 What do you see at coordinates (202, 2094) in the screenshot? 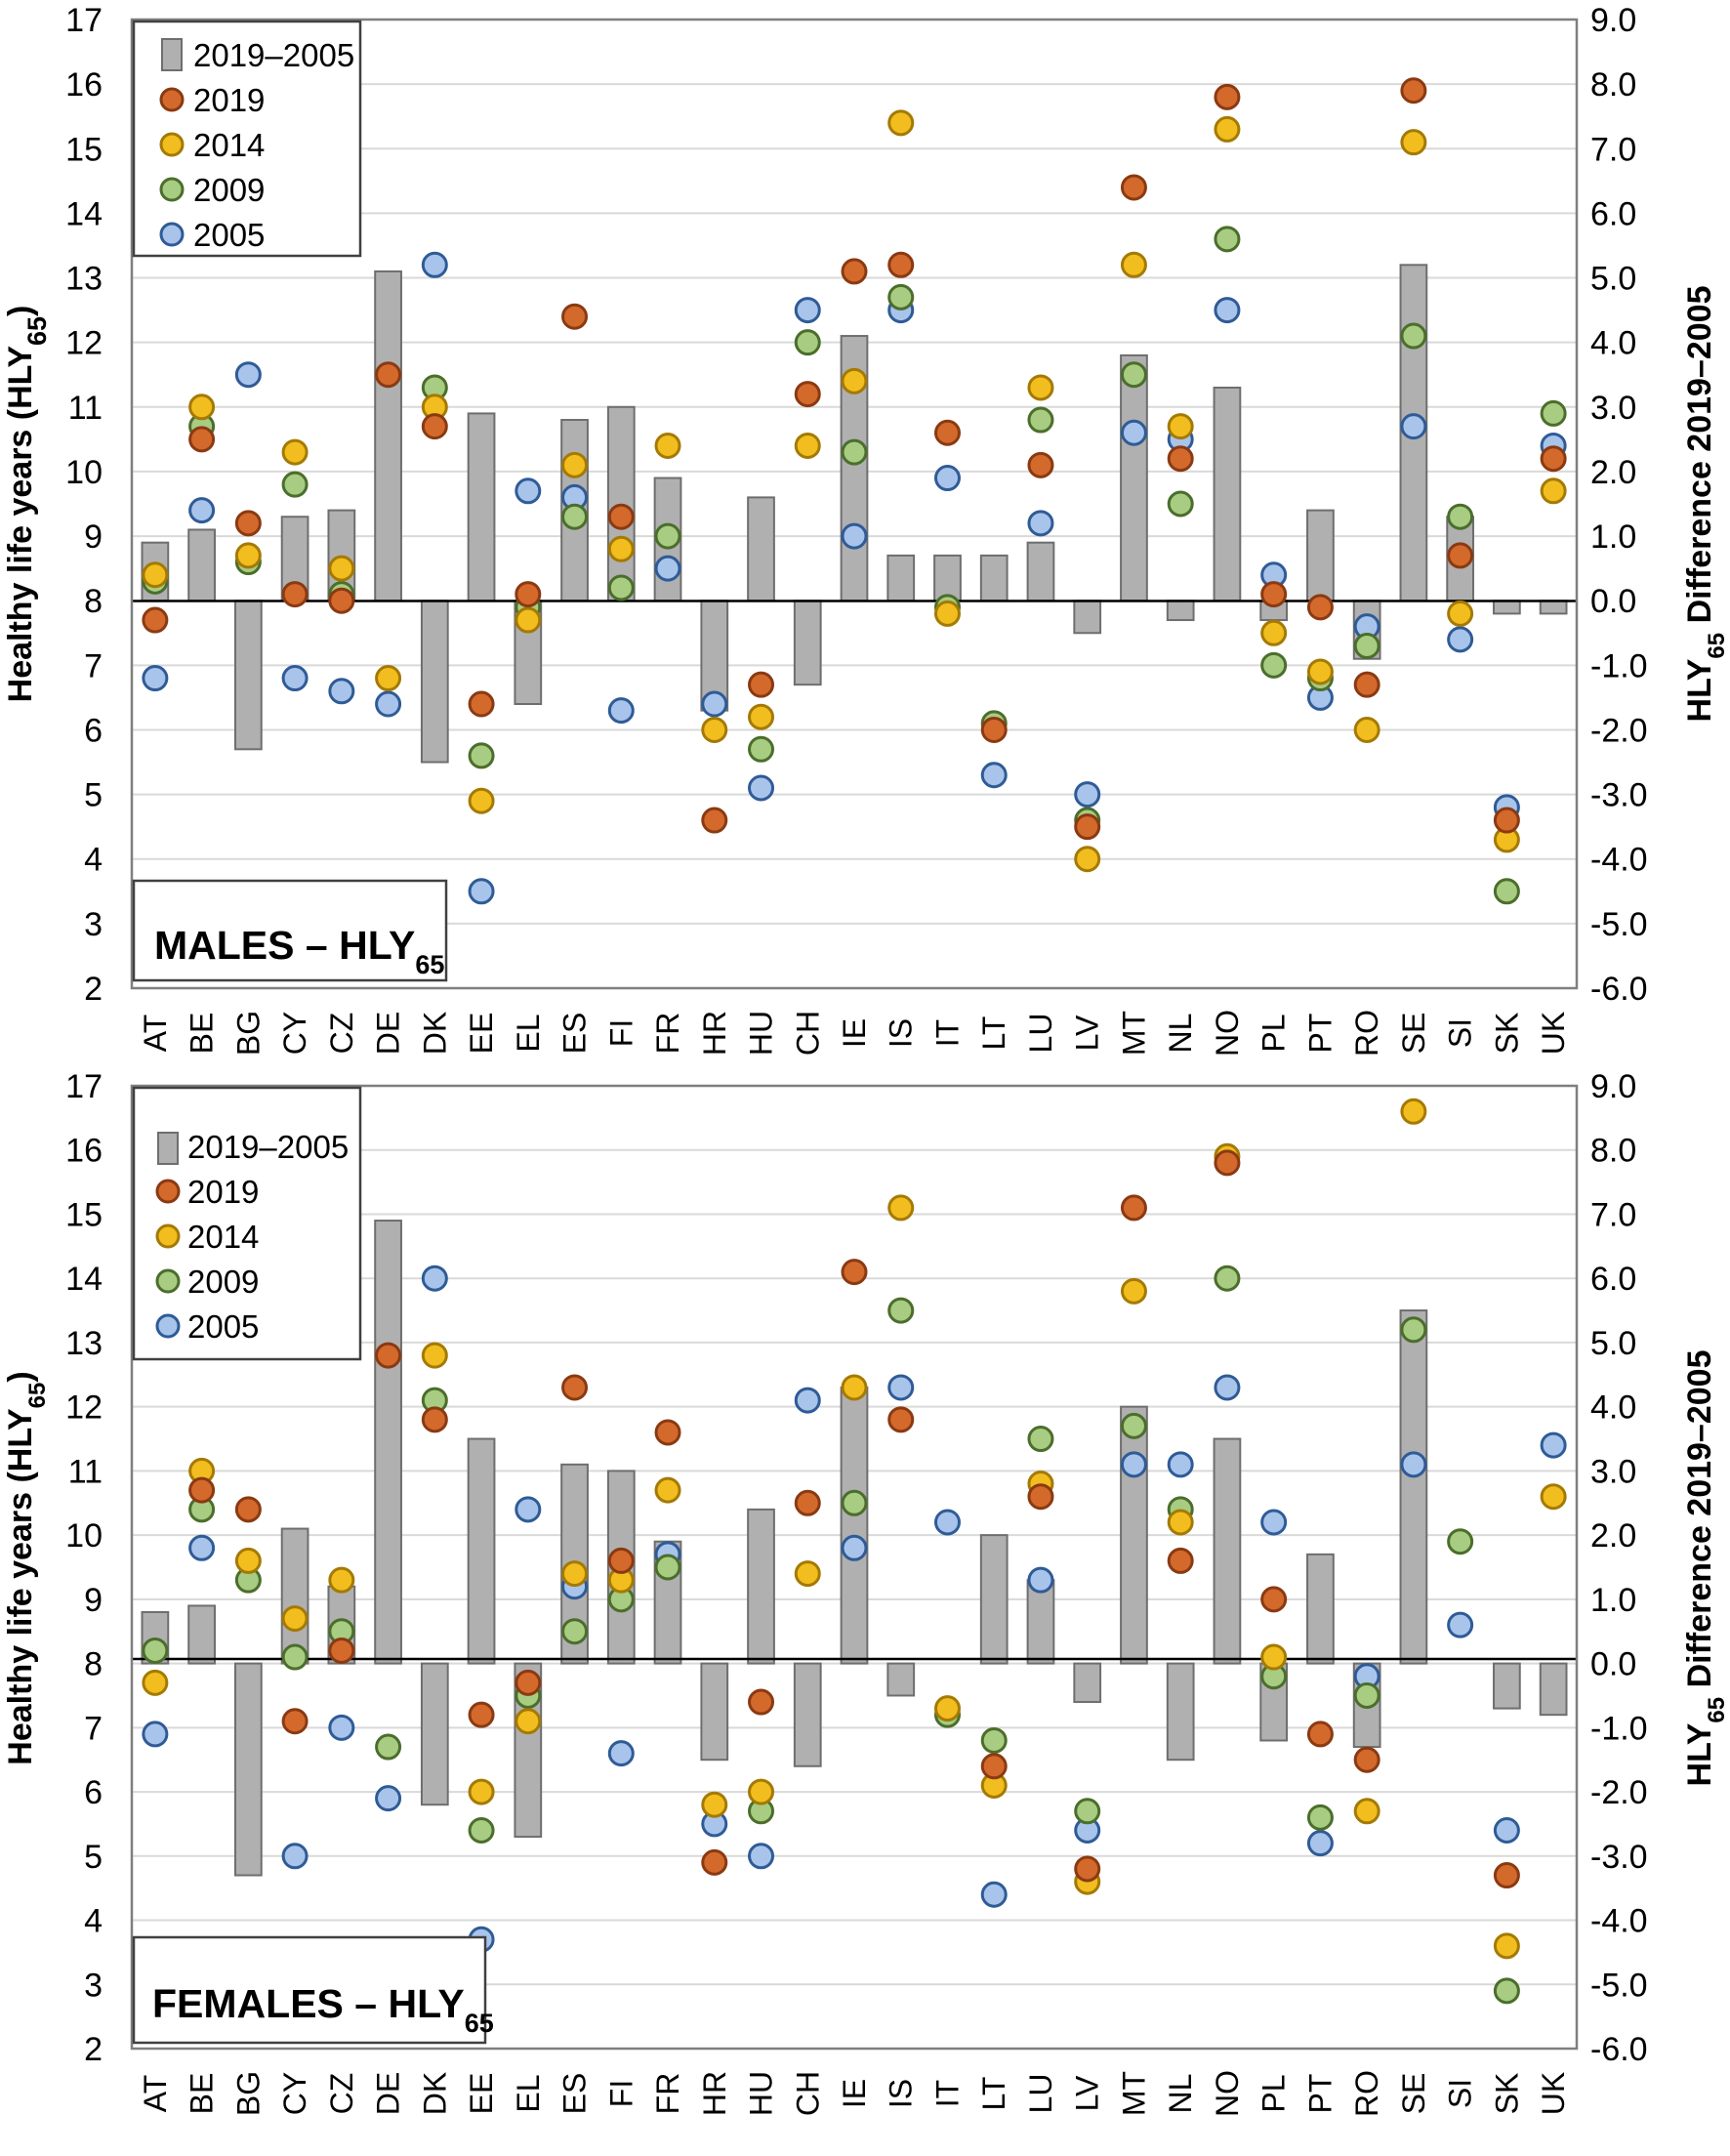
I see `x-tick-label: BE` at bounding box center [202, 2094].